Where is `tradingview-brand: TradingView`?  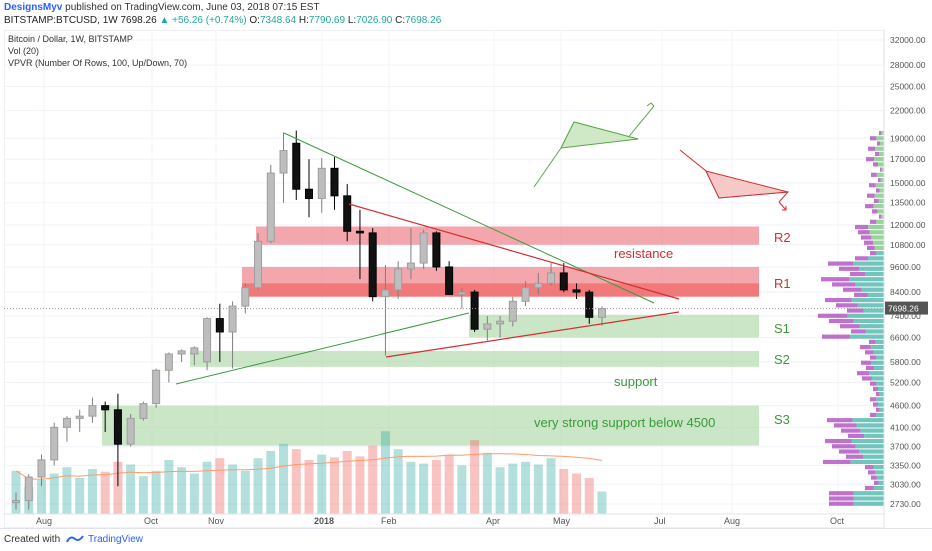 tradingview-brand: TradingView is located at coordinates (116, 539).